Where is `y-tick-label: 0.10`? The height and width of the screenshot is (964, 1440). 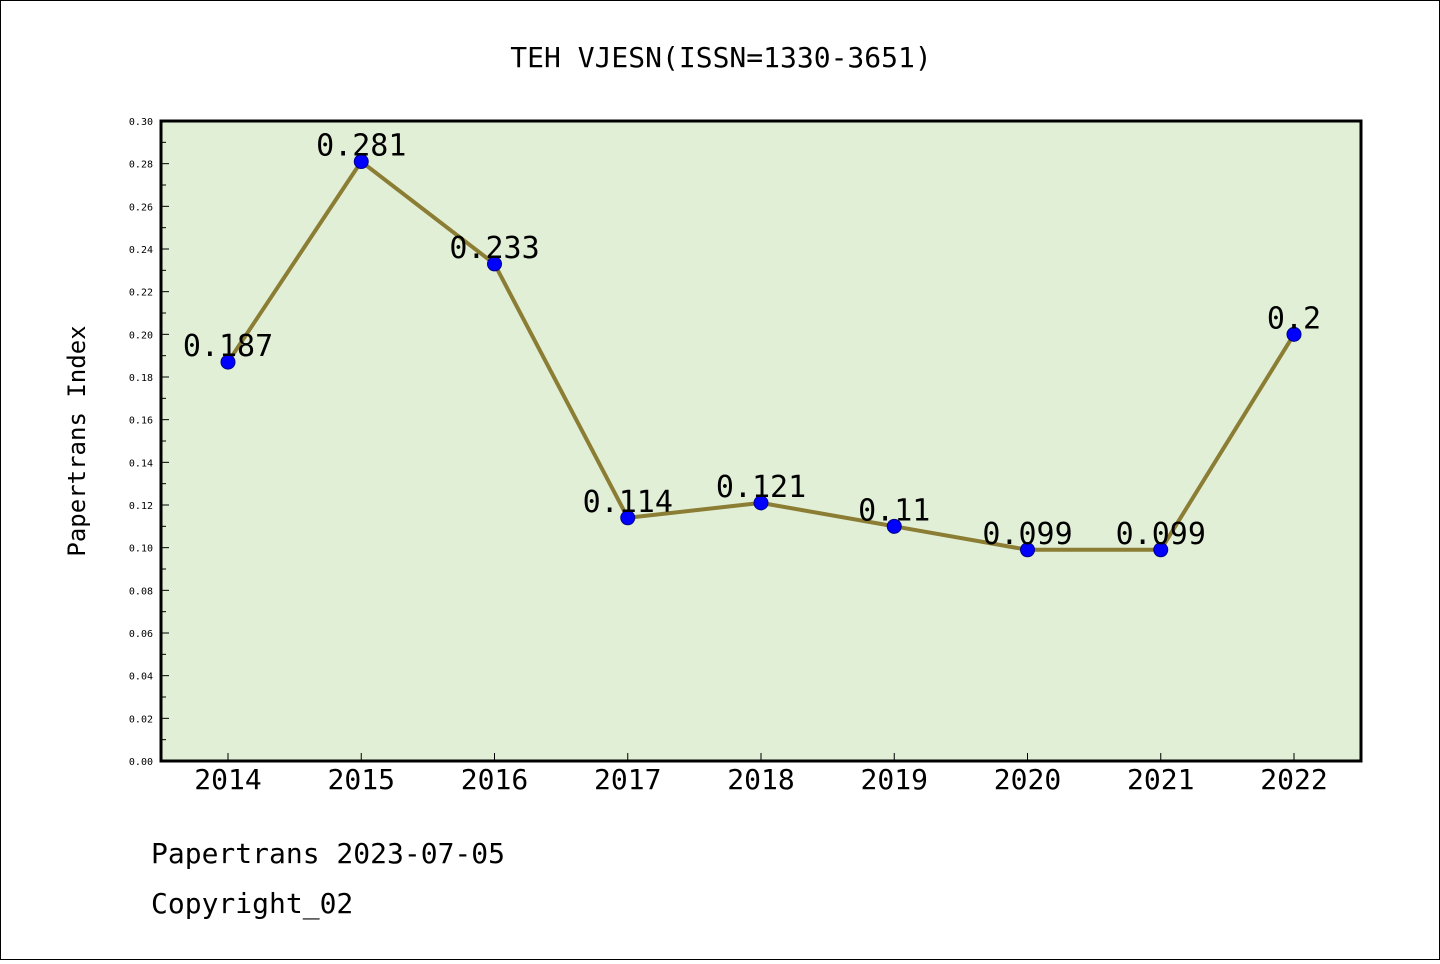
y-tick-label: 0.10 is located at coordinates (141, 549).